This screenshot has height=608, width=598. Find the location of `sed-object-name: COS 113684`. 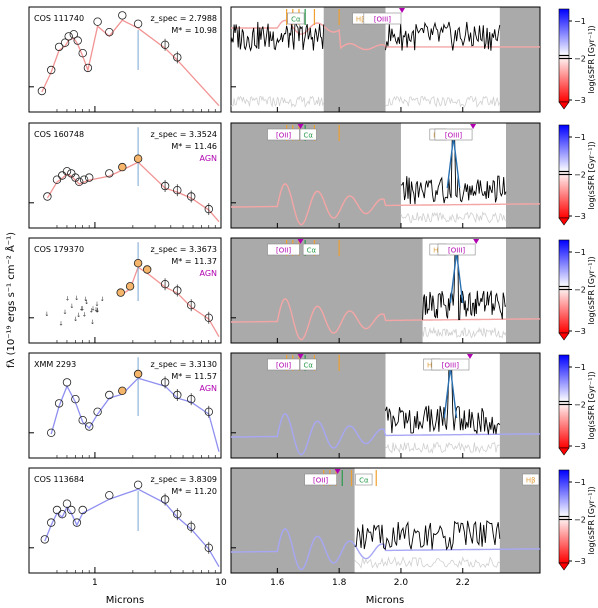

sed-object-name: COS 113684 is located at coordinates (59, 479).